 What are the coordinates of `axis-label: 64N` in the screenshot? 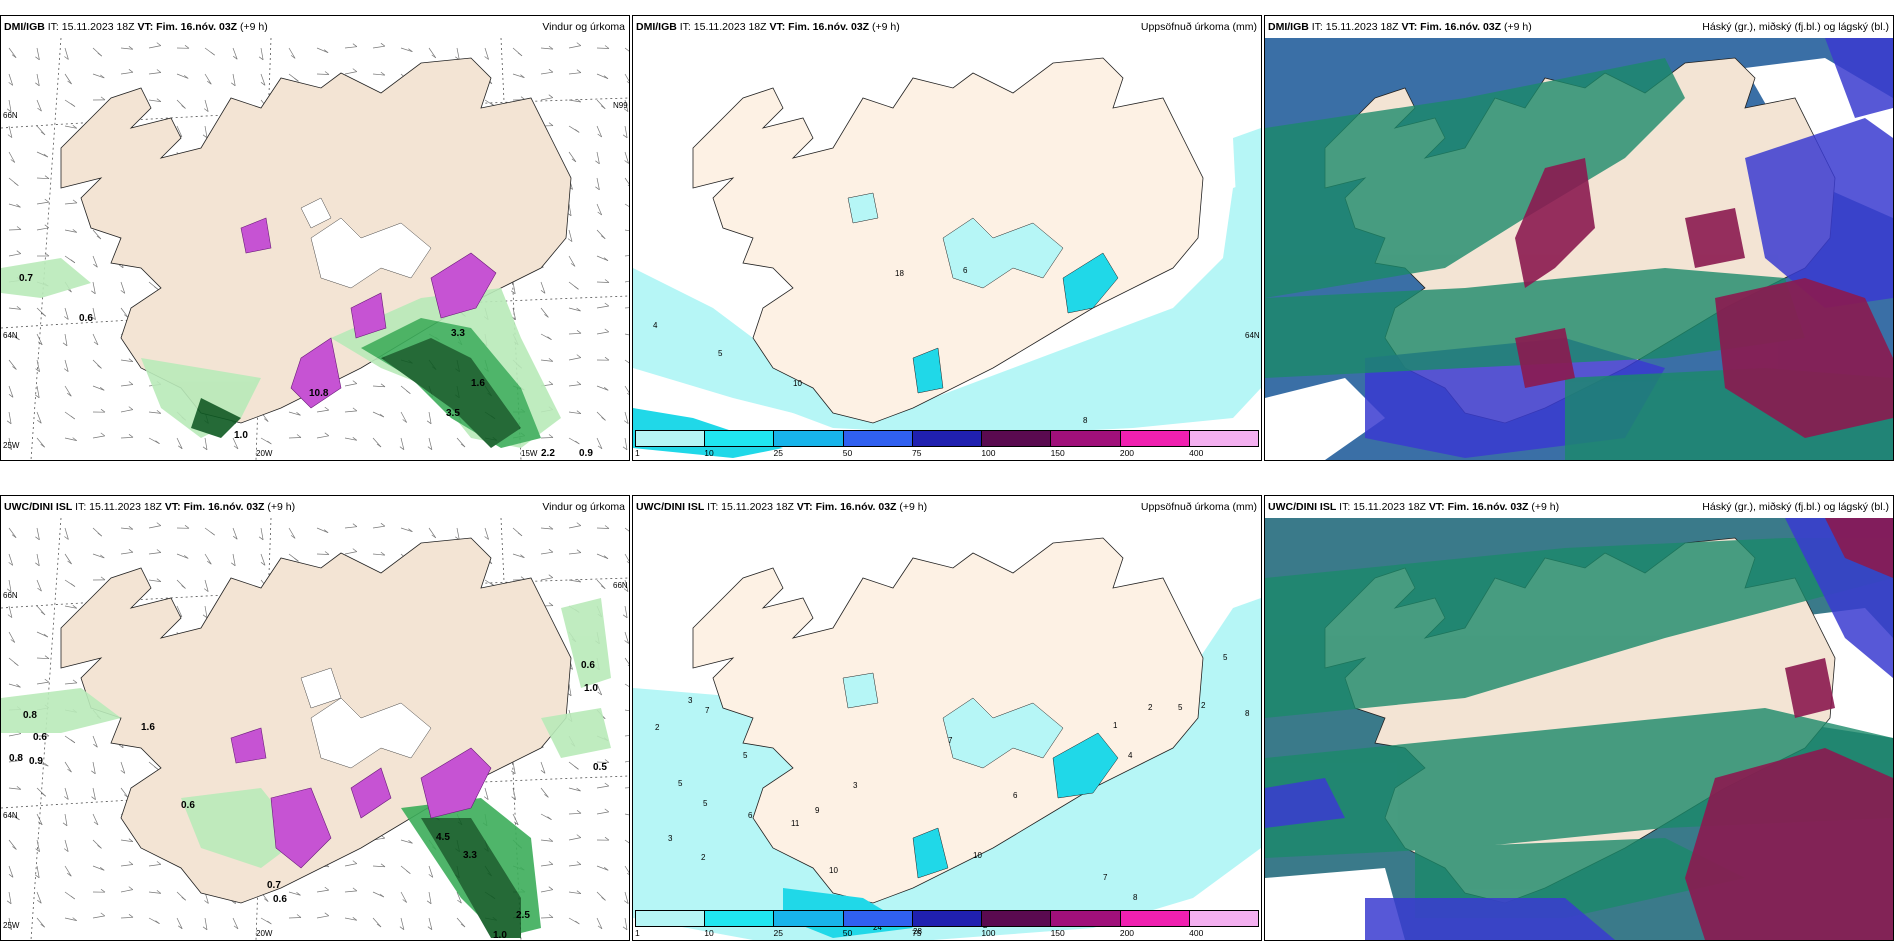 It's located at (1252, 335).